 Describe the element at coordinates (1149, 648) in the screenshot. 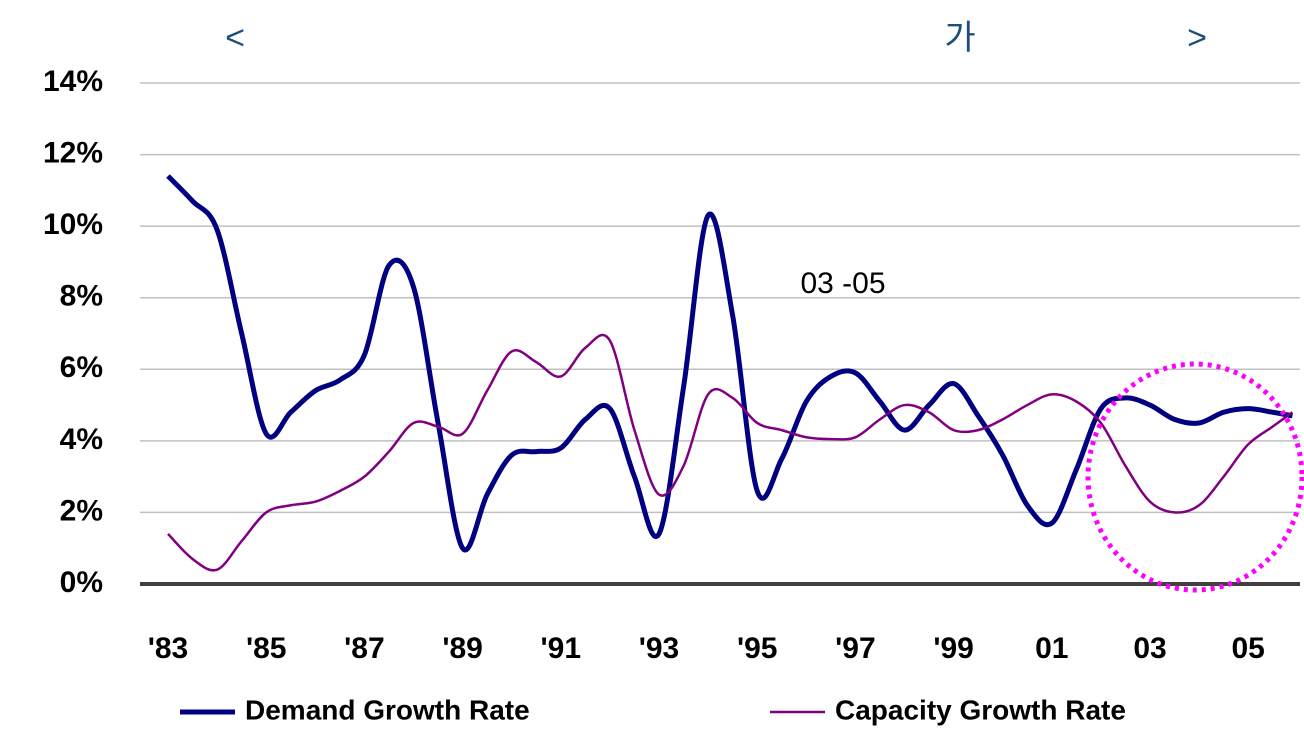

I see `x-tick-label: 03` at that location.